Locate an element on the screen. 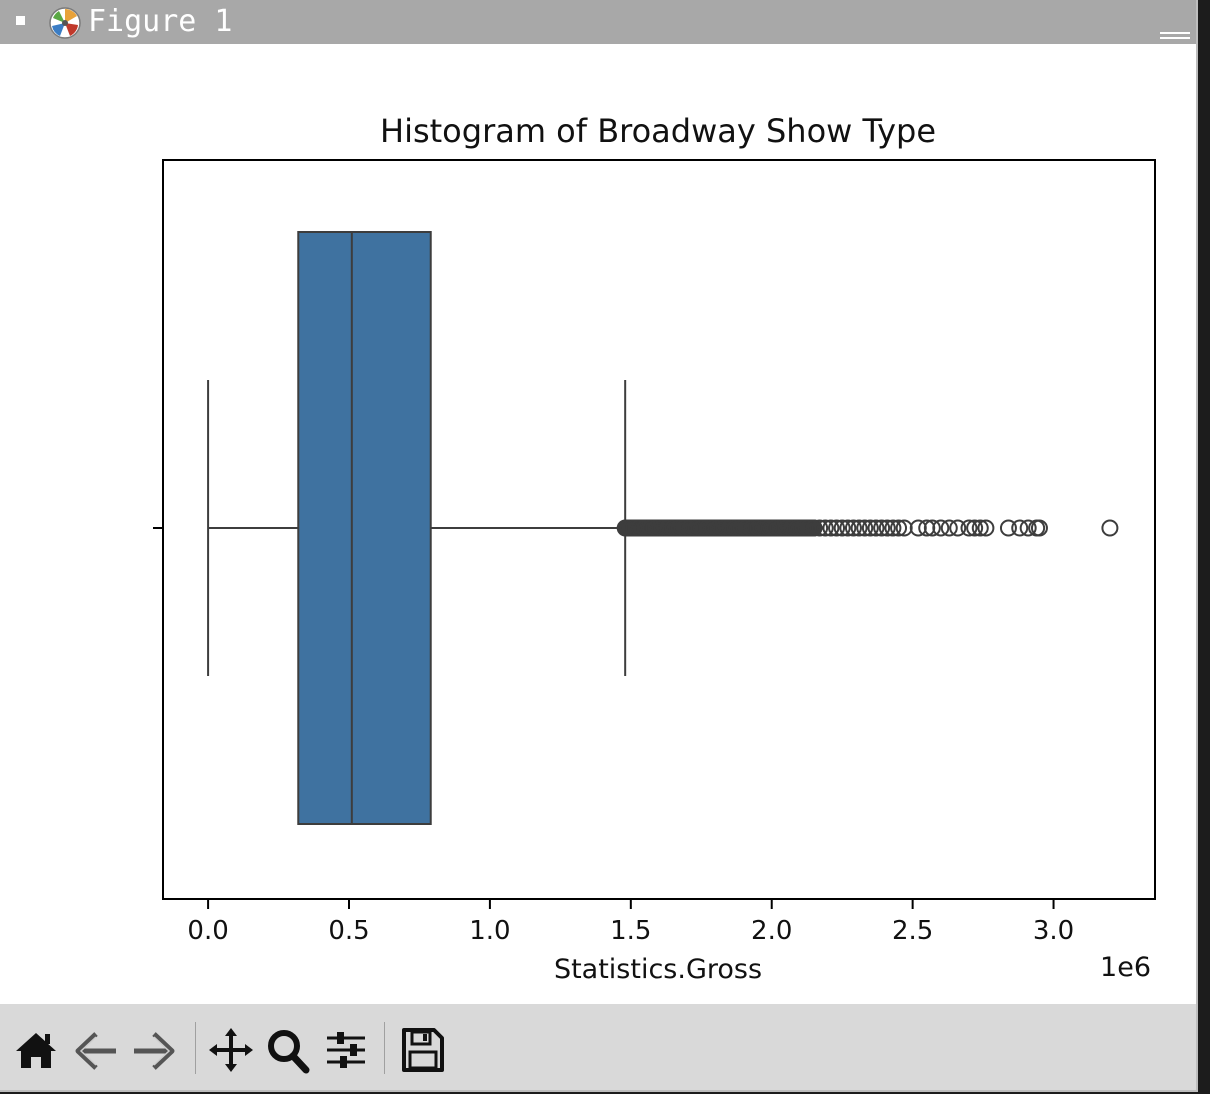 Image resolution: width=1210 pixels, height=1094 pixels. x-axis-ticks: 0.0 0.5 1.0 1.5 2.0 2.5 3.0 is located at coordinates (630, 922).